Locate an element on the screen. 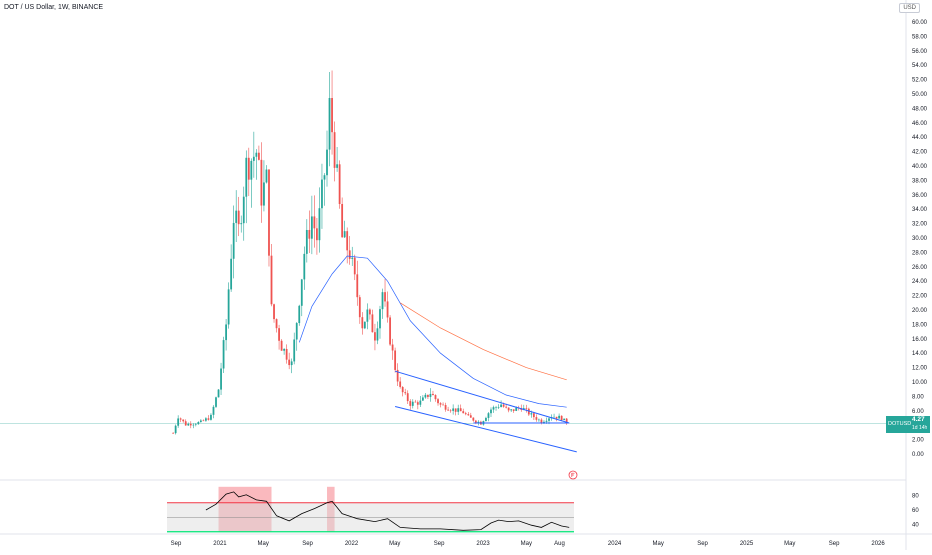  rsi-axis-tick: 80 is located at coordinates (915, 497).